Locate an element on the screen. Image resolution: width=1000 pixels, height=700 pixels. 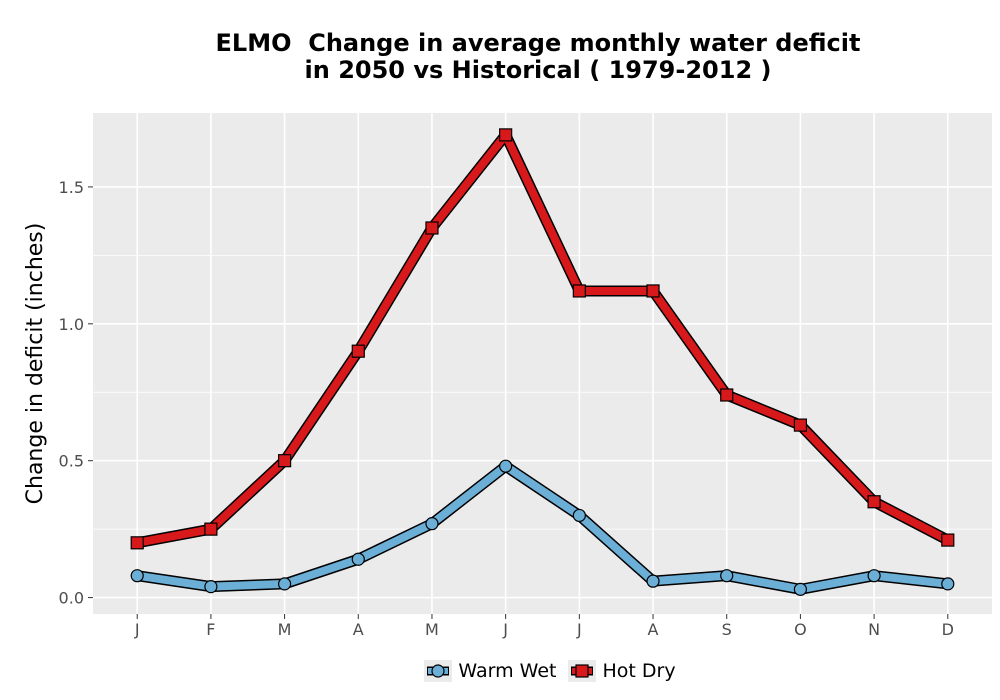
x-tick-label: O is located at coordinates (800, 629).